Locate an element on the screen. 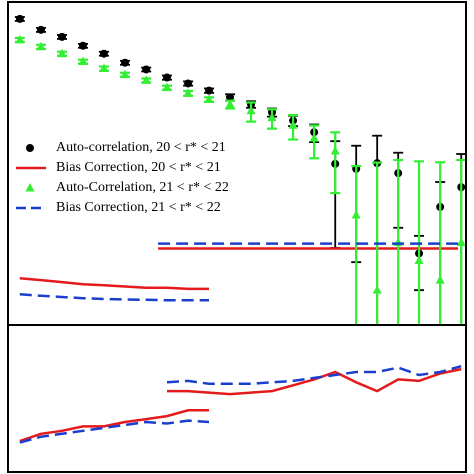 The height and width of the screenshot is (474, 474). legend-label: Bias Correction, 20 < r* < 21 is located at coordinates (138, 167).